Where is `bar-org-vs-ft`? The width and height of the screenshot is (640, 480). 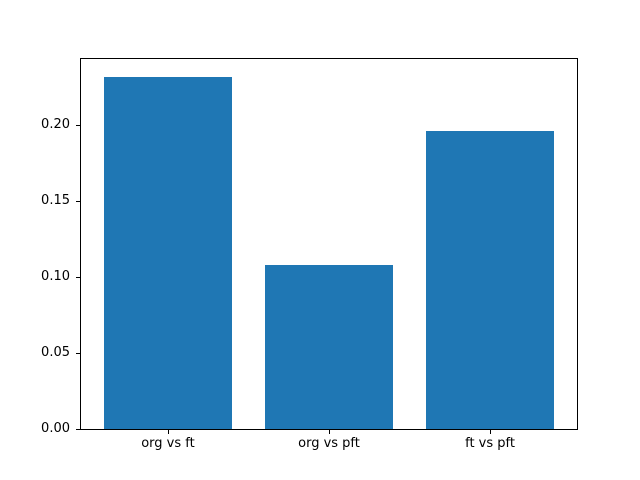 bar-org-vs-ft is located at coordinates (168, 252).